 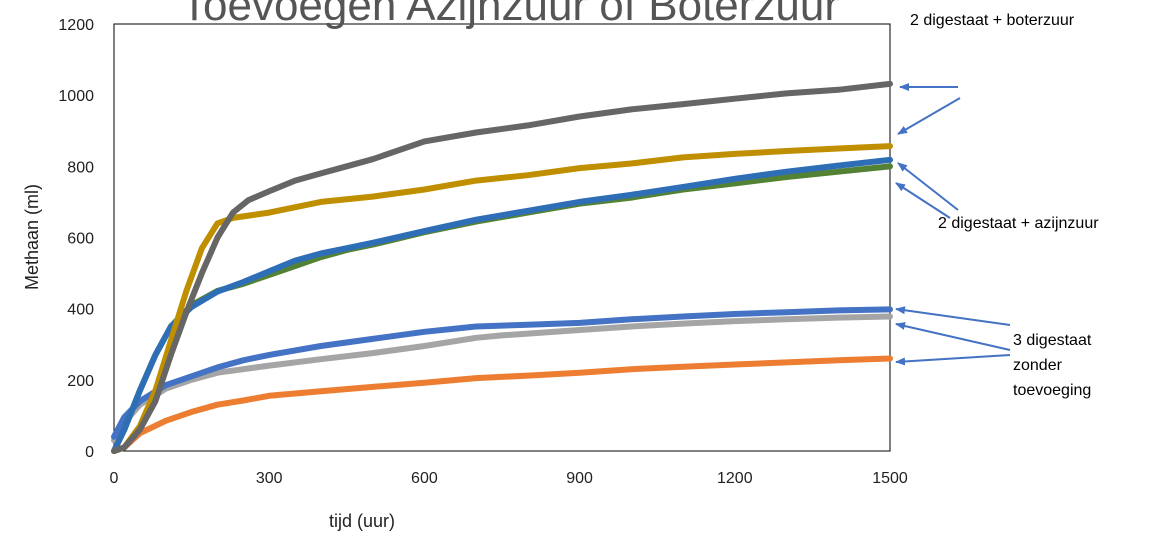 I want to click on x-tick-label: 1200, so click(x=735, y=478).